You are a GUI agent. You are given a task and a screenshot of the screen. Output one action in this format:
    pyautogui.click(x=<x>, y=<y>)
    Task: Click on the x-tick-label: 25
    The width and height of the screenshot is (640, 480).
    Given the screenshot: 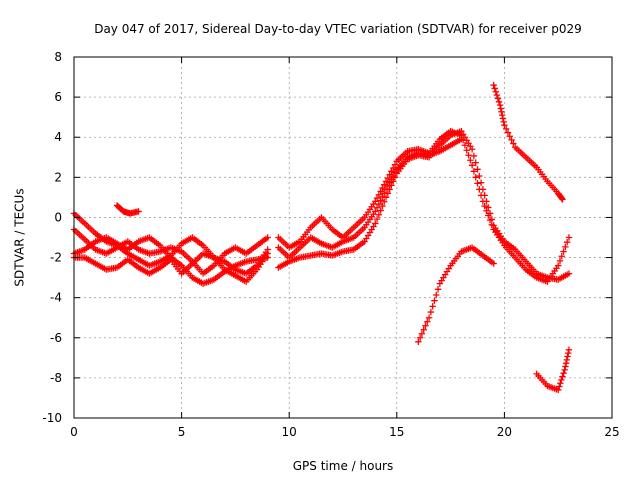 What is the action you would take?
    pyautogui.click(x=611, y=432)
    